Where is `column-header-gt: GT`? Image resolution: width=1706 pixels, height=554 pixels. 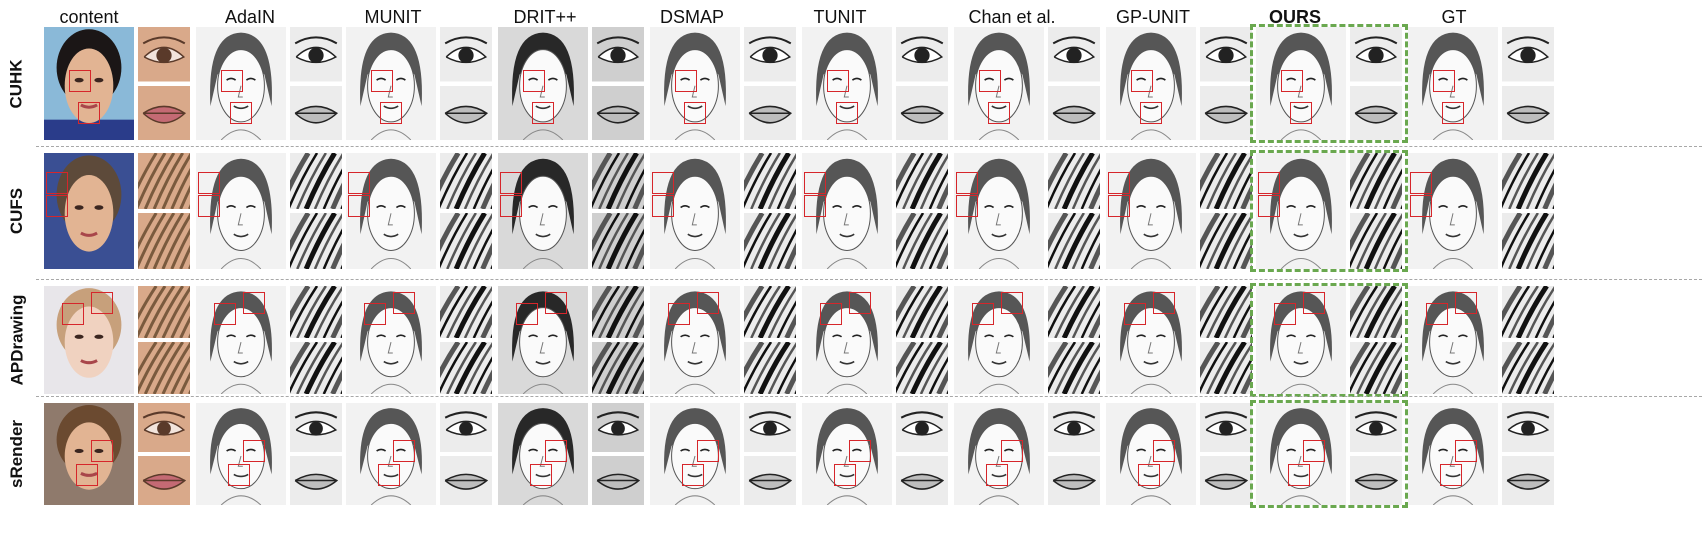
column-header-gt: GT is located at coordinates (1454, 17).